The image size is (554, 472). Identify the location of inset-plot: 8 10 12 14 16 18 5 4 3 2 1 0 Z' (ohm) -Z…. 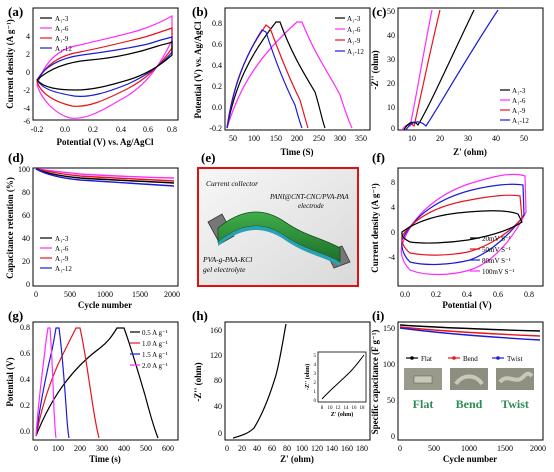
(335, 384).